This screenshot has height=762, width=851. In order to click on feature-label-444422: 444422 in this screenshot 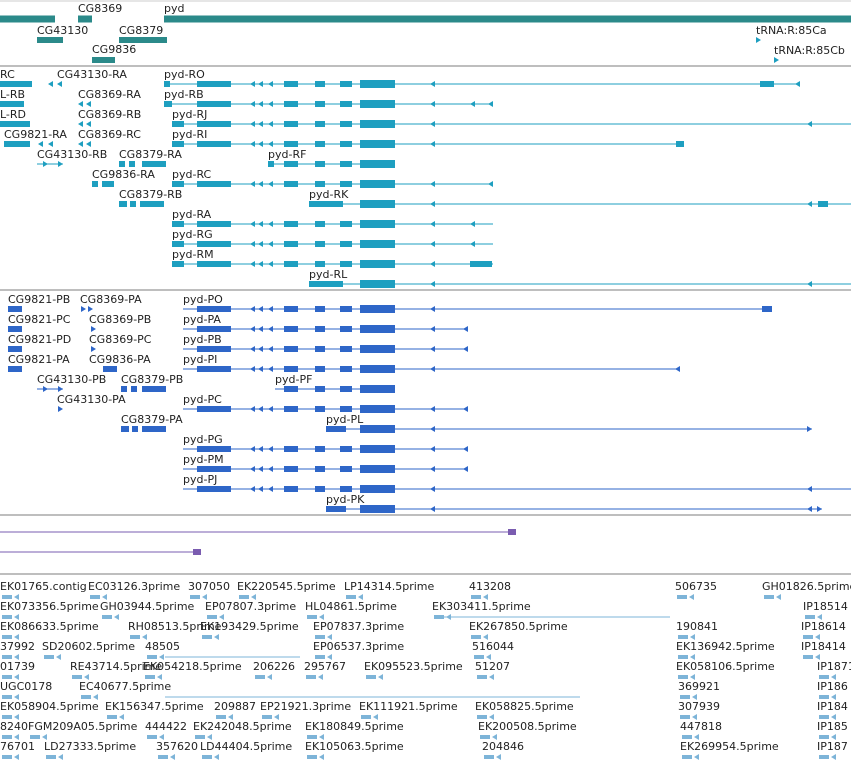, I will do `click(166, 726)`.